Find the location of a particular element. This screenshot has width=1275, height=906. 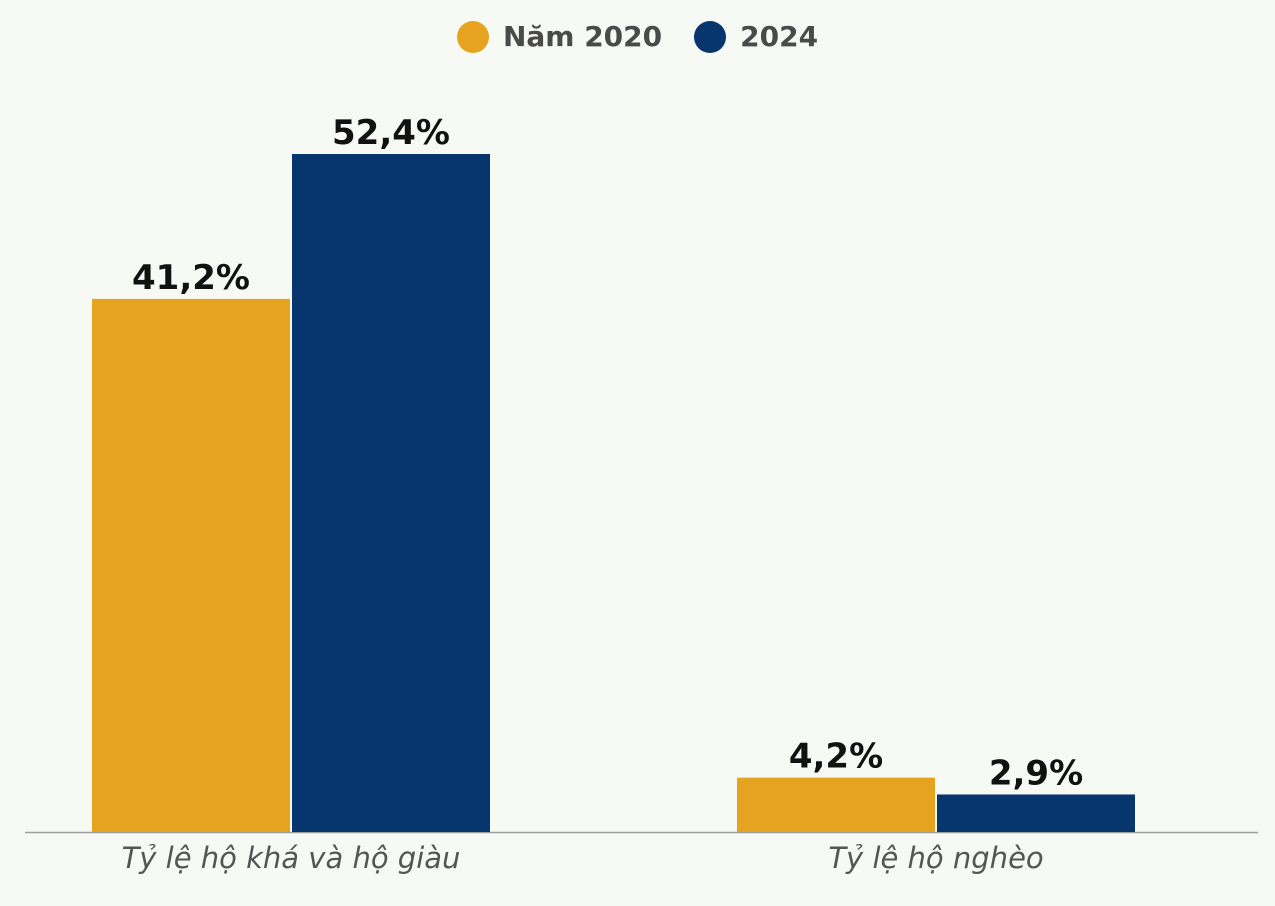

legend-item-2024: 2024 is located at coordinates (756, 36).